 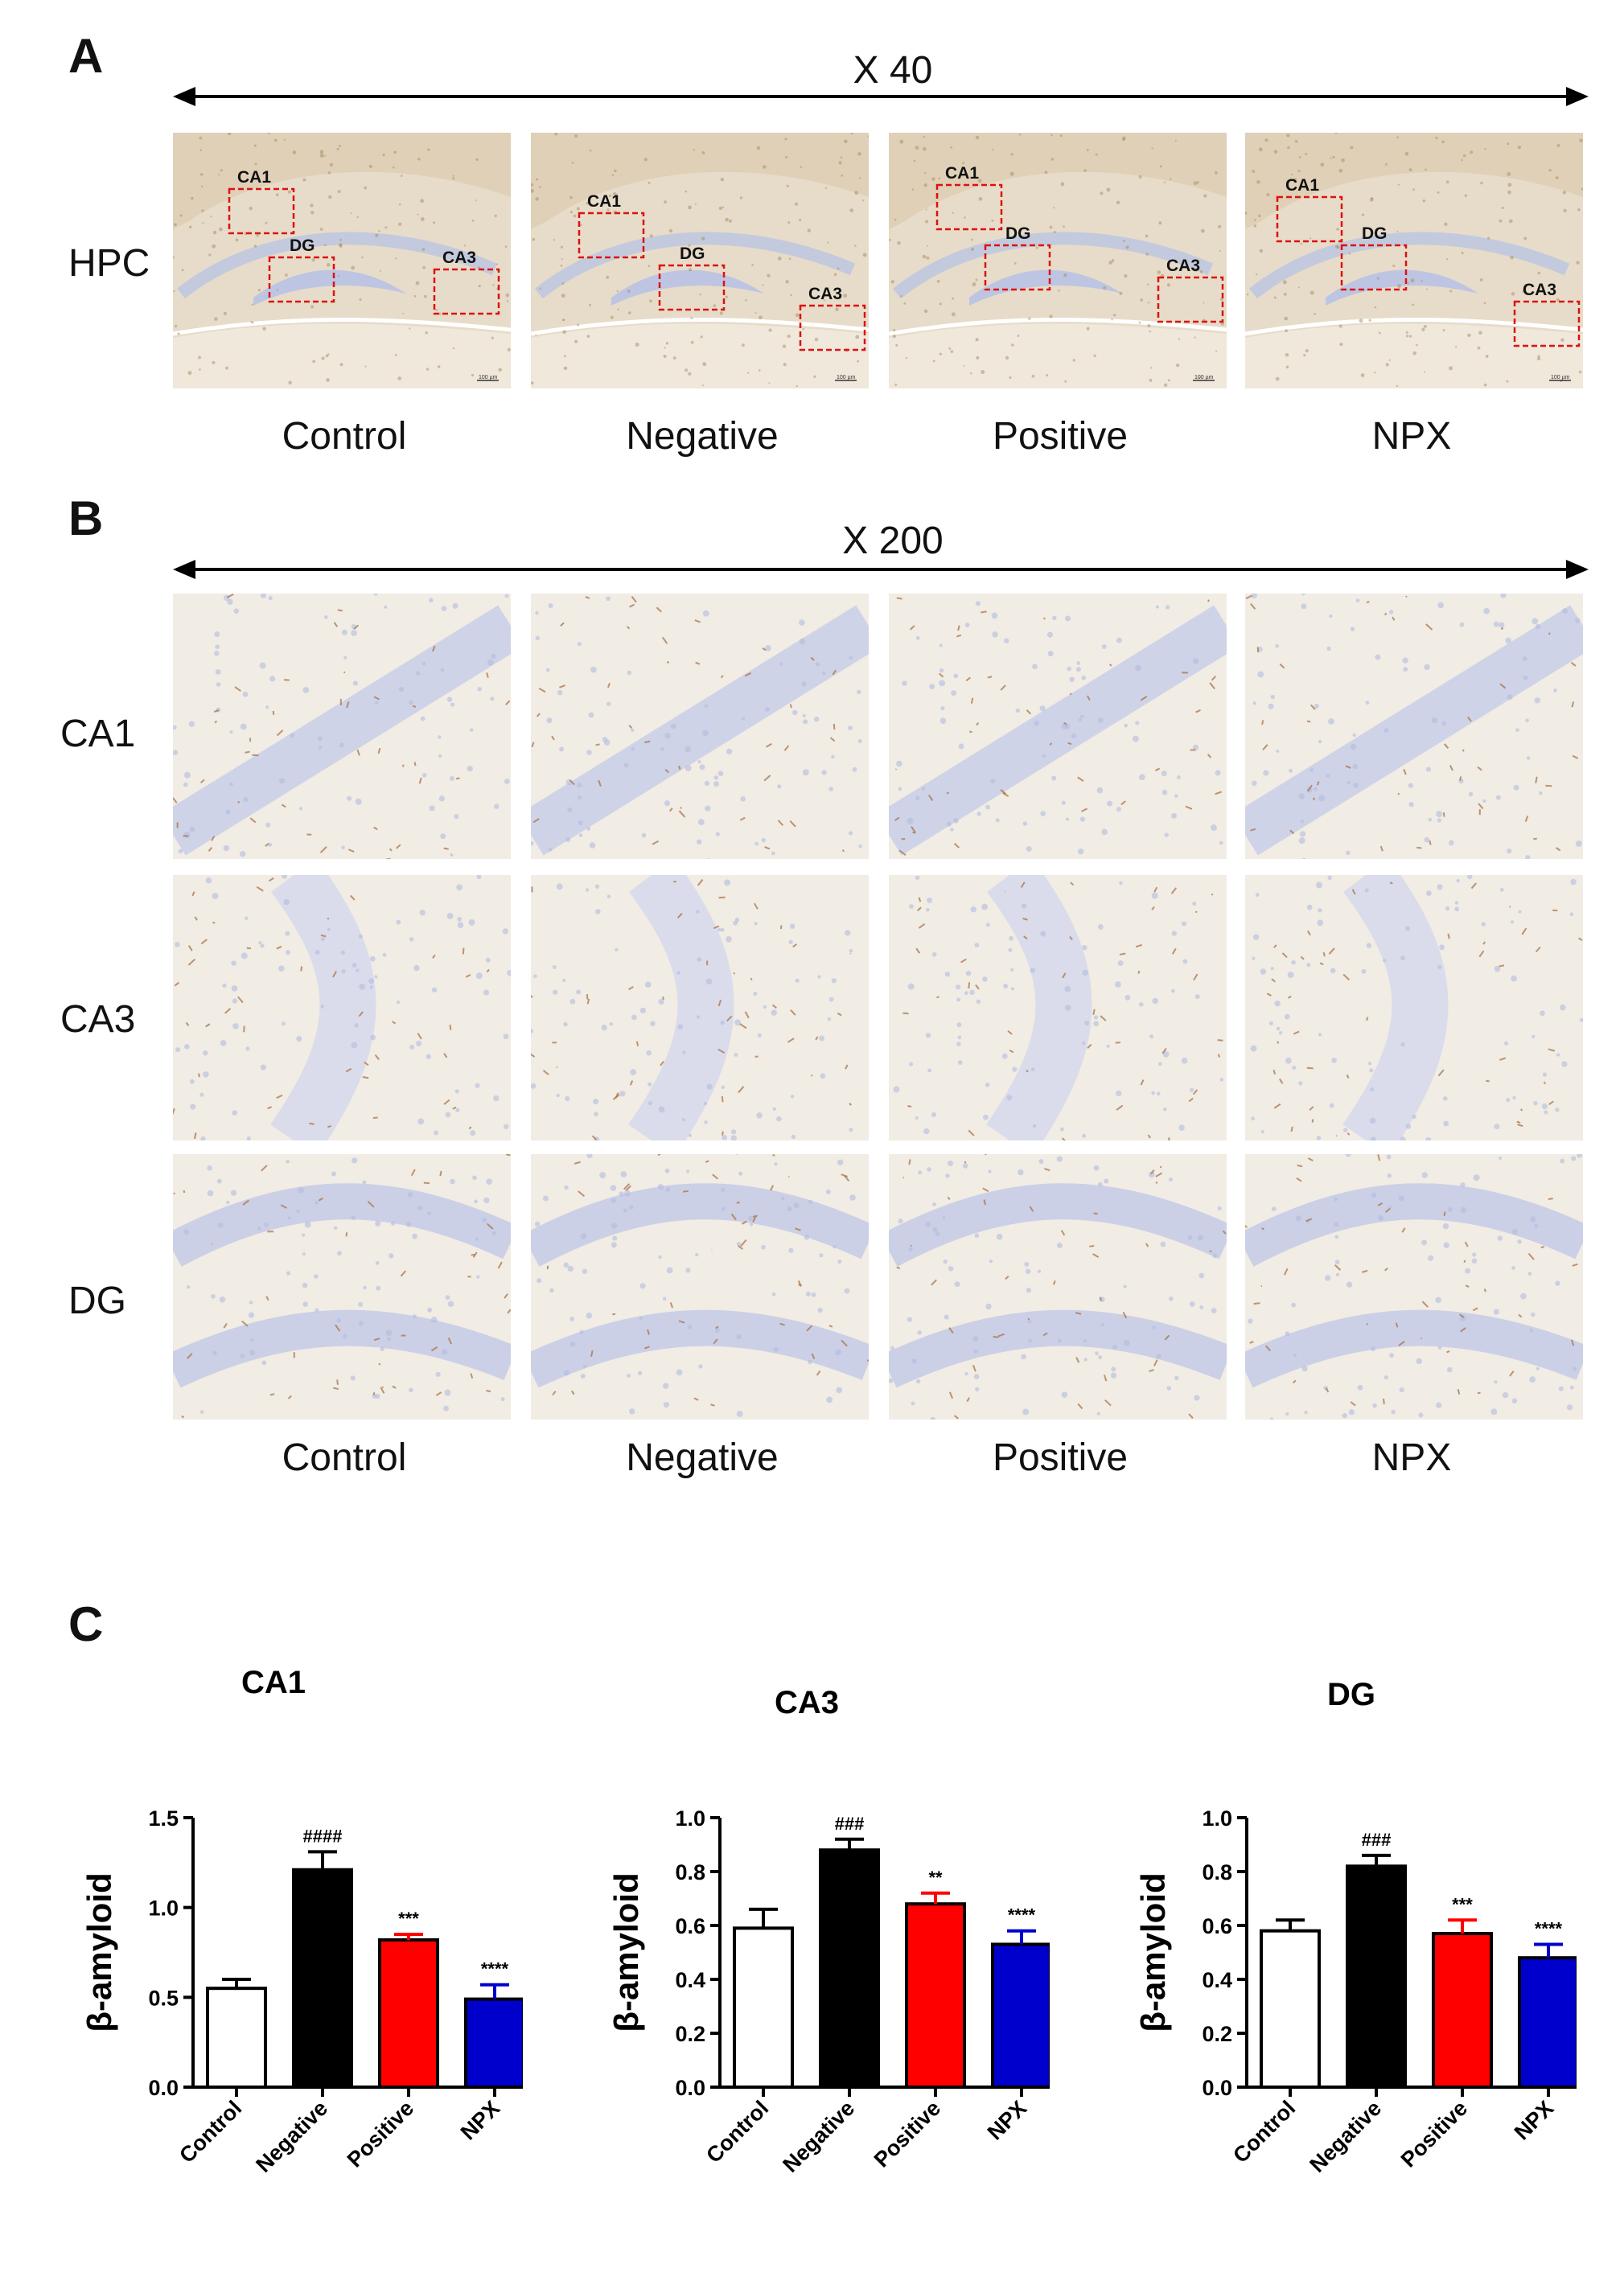 What do you see at coordinates (1058, 260) in the screenshot?
I see `hpc-micrograph-positive: CA1 DG CA3 100 µm` at bounding box center [1058, 260].